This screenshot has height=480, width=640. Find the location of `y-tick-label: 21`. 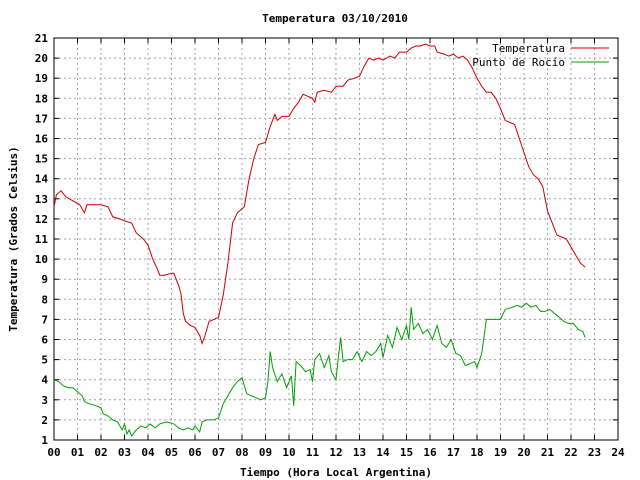

y-tick-label: 21 is located at coordinates (42, 38).